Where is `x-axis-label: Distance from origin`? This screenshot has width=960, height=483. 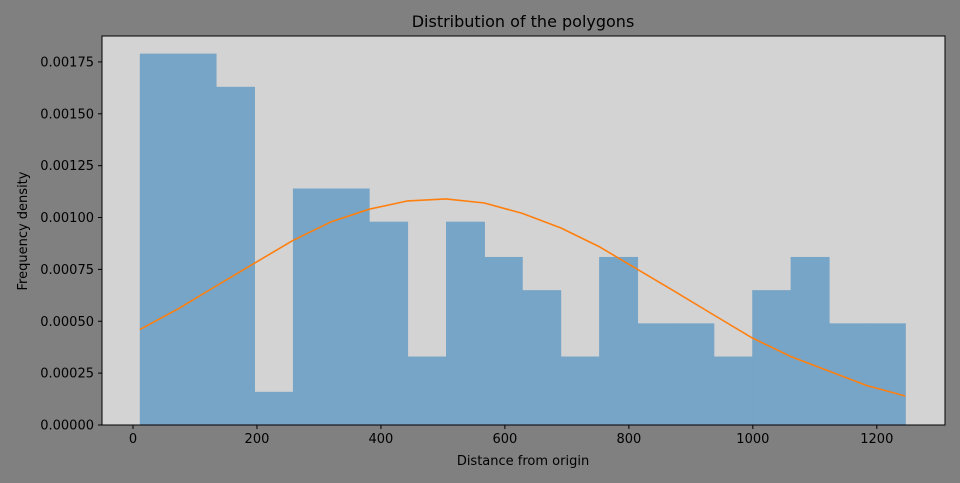
x-axis-label: Distance from origin is located at coordinates (523, 461).